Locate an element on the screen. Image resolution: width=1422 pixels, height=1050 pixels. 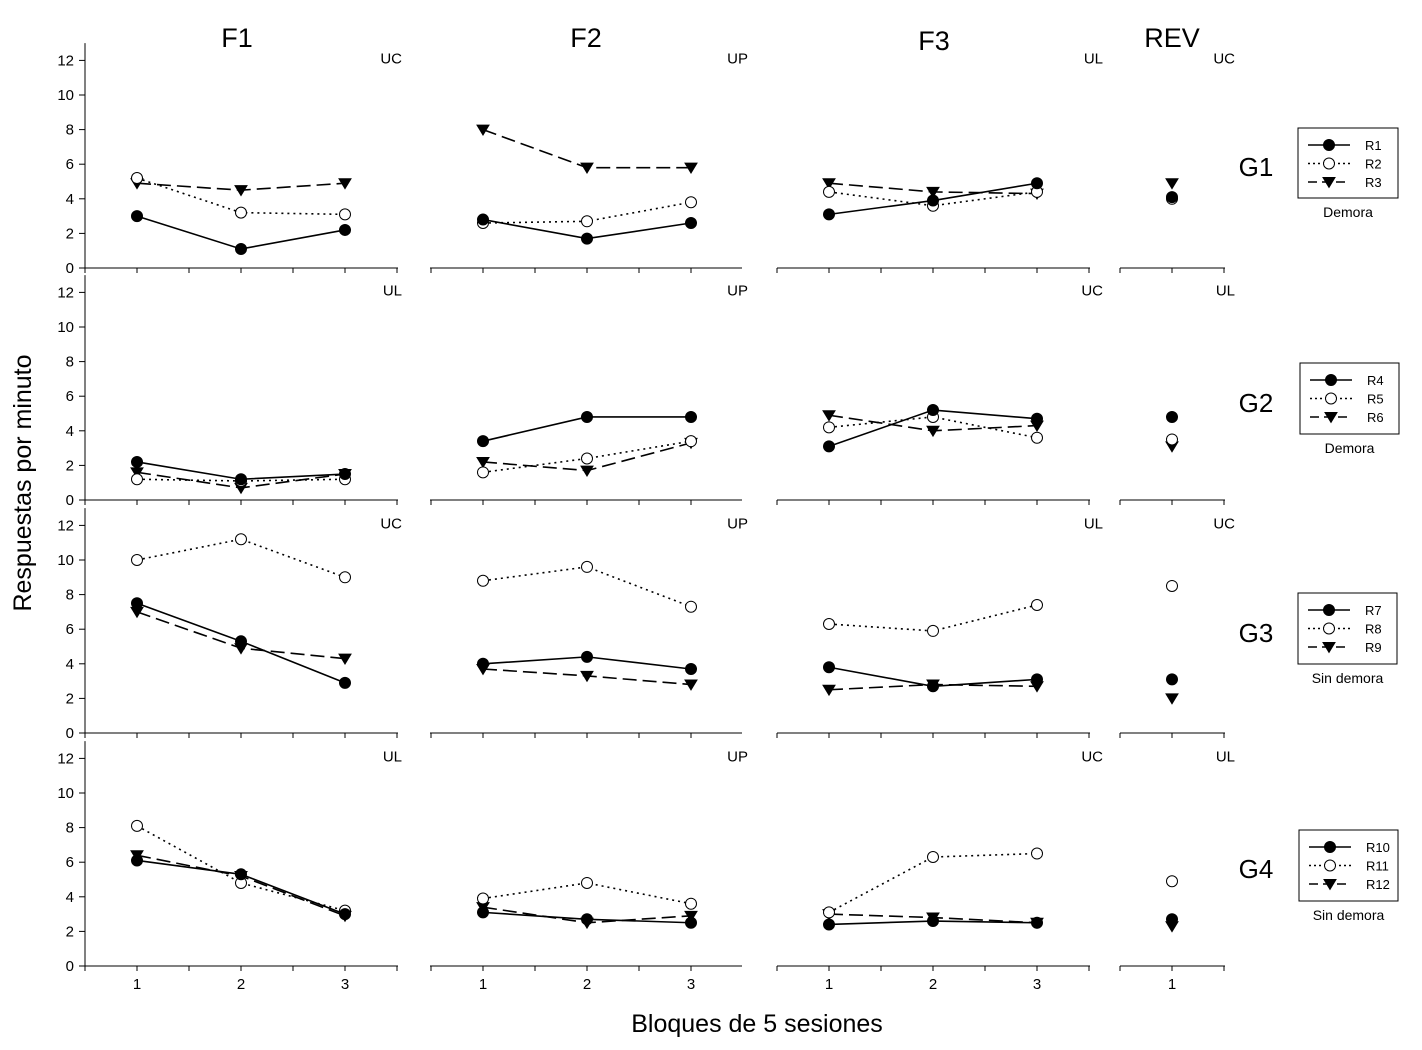
y-tick-label: 2 is located at coordinates (70, 465).